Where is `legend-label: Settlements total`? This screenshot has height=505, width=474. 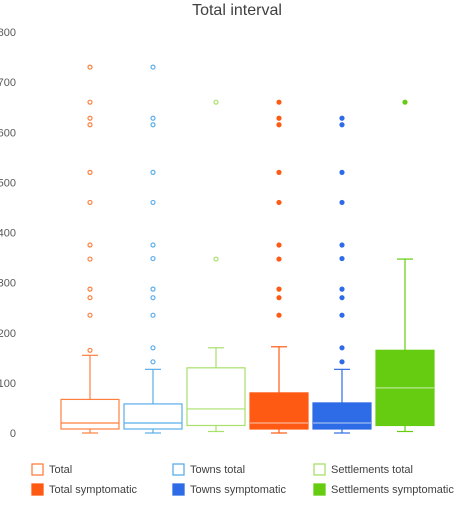
legend-label: Settlements total is located at coordinates (372, 470).